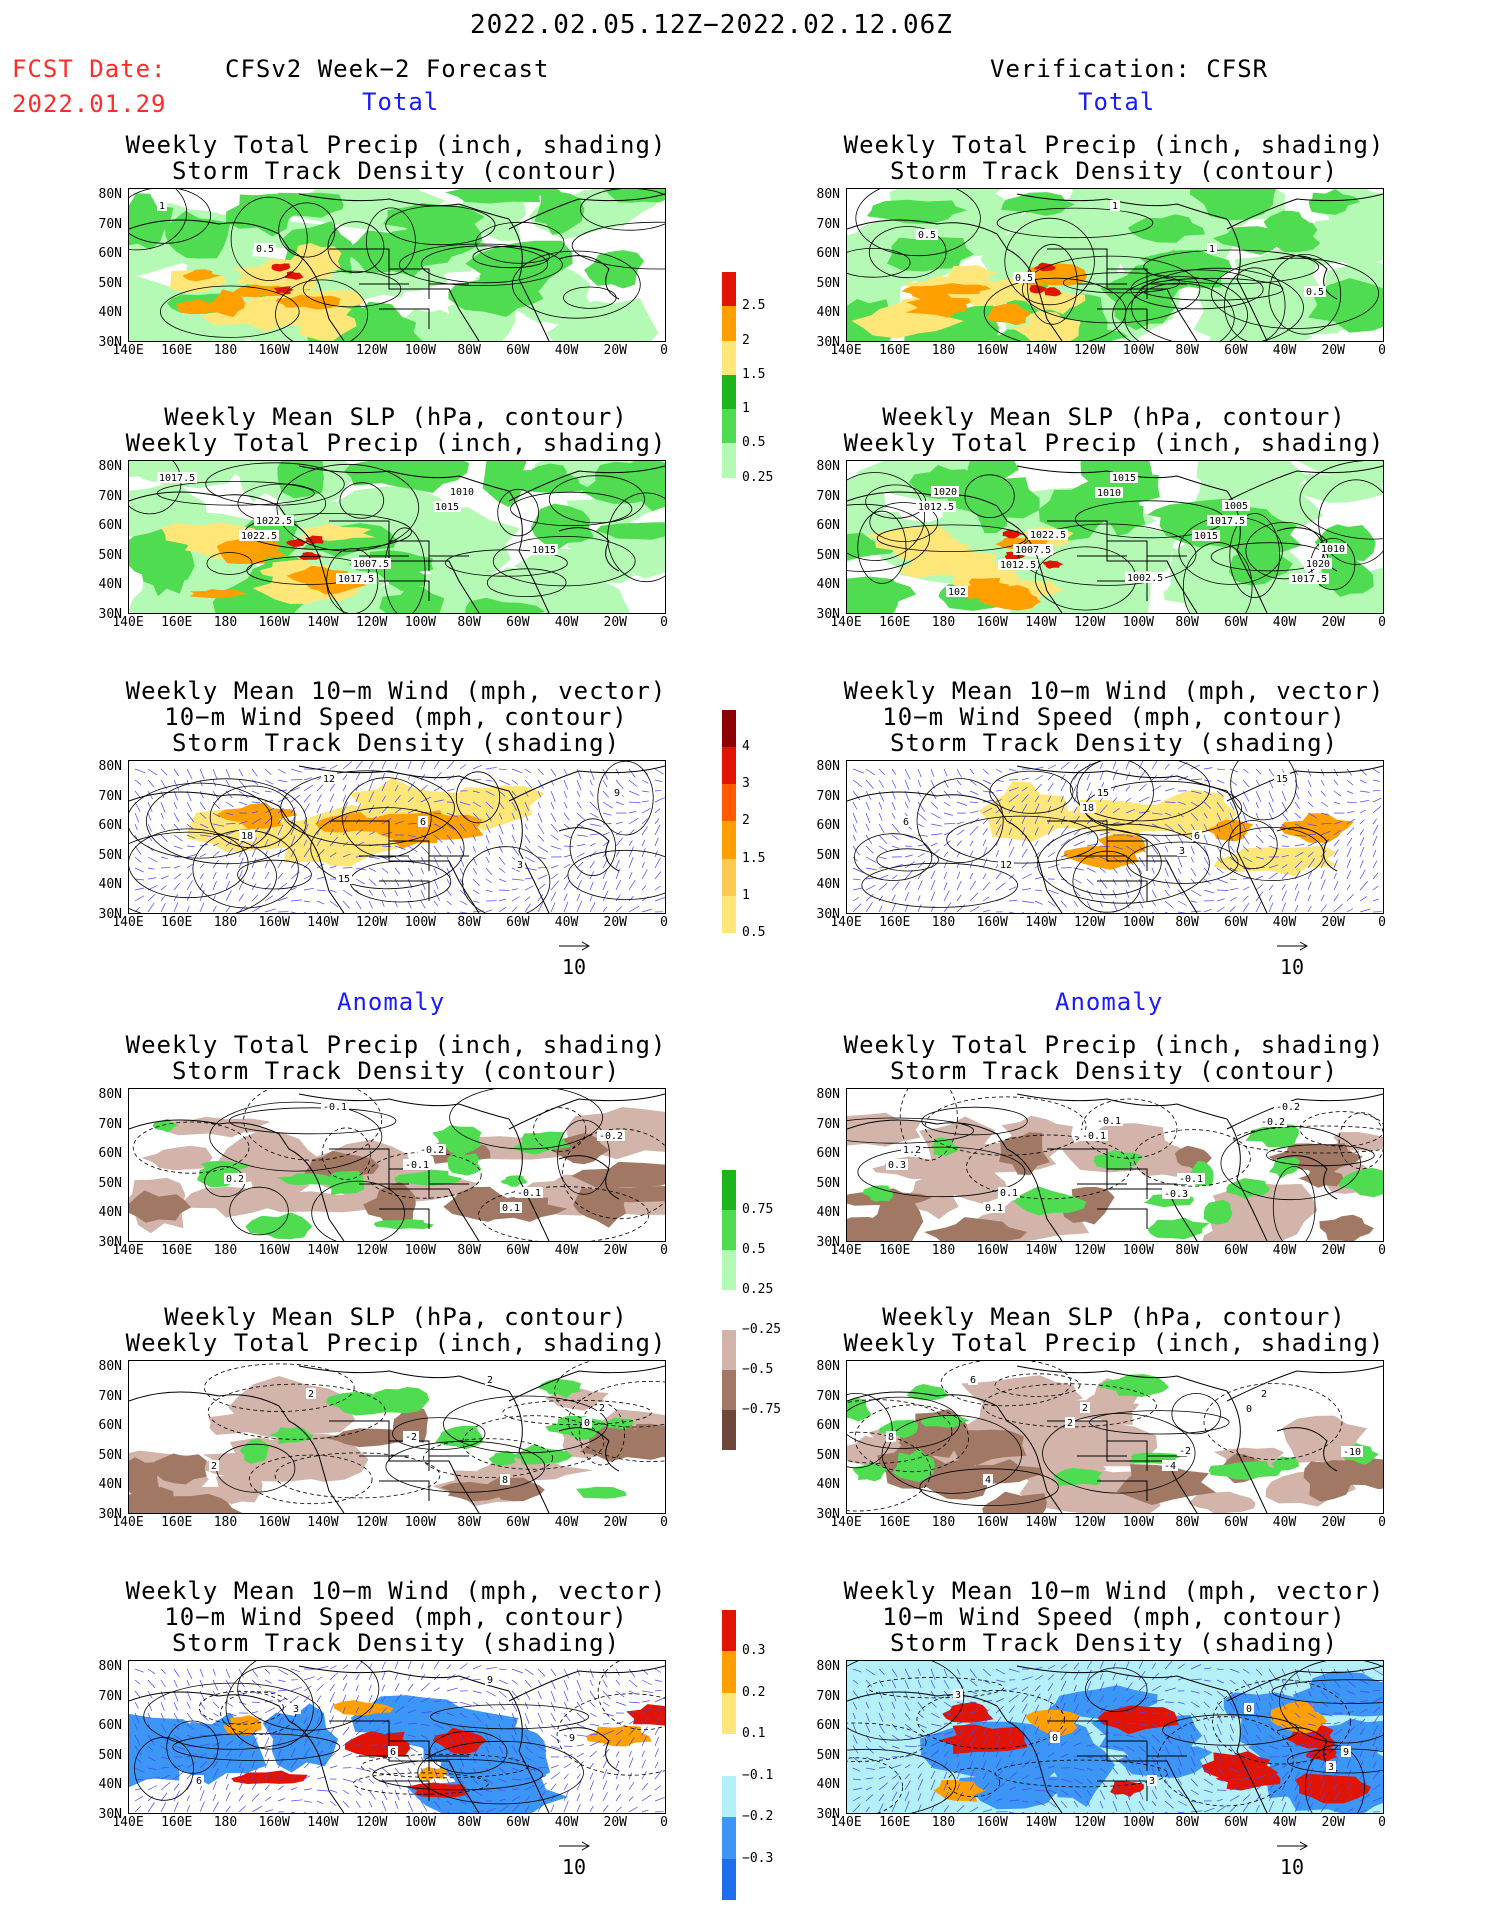  What do you see at coordinates (1309, 579) in the screenshot?
I see `svg-text: 1017.5` at bounding box center [1309, 579].